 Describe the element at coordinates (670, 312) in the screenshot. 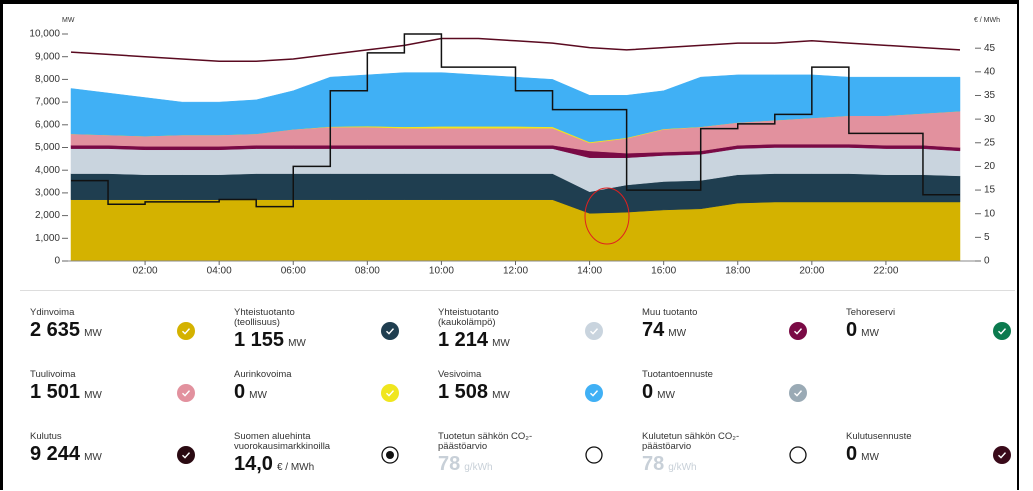

I see `tile-label: Muu tuotanto` at that location.